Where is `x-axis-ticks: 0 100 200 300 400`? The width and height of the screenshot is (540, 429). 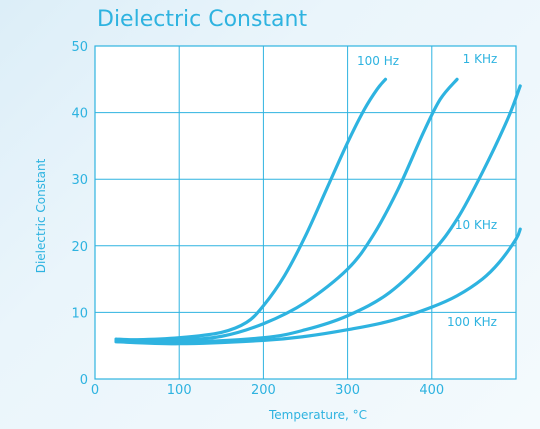 x-axis-ticks: 0 100 200 300 400 is located at coordinates (267, 390).